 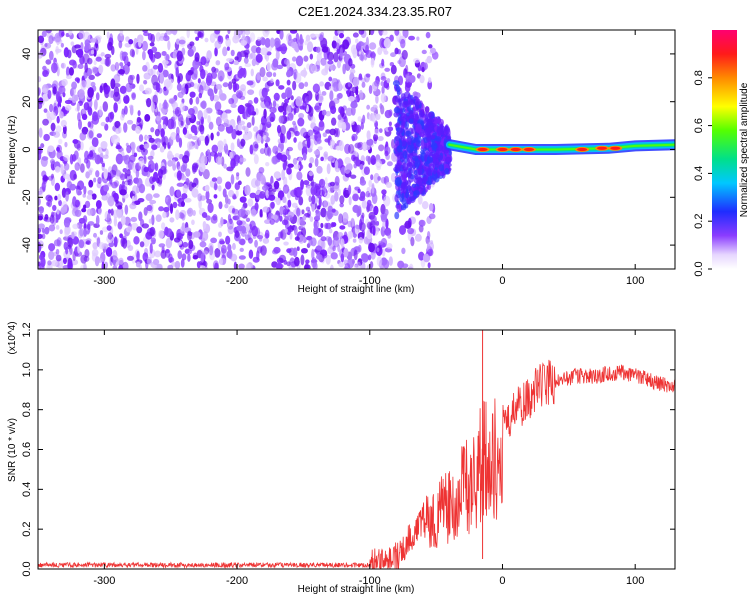 I want to click on y-tick-label: 0.2, so click(x=27, y=529).